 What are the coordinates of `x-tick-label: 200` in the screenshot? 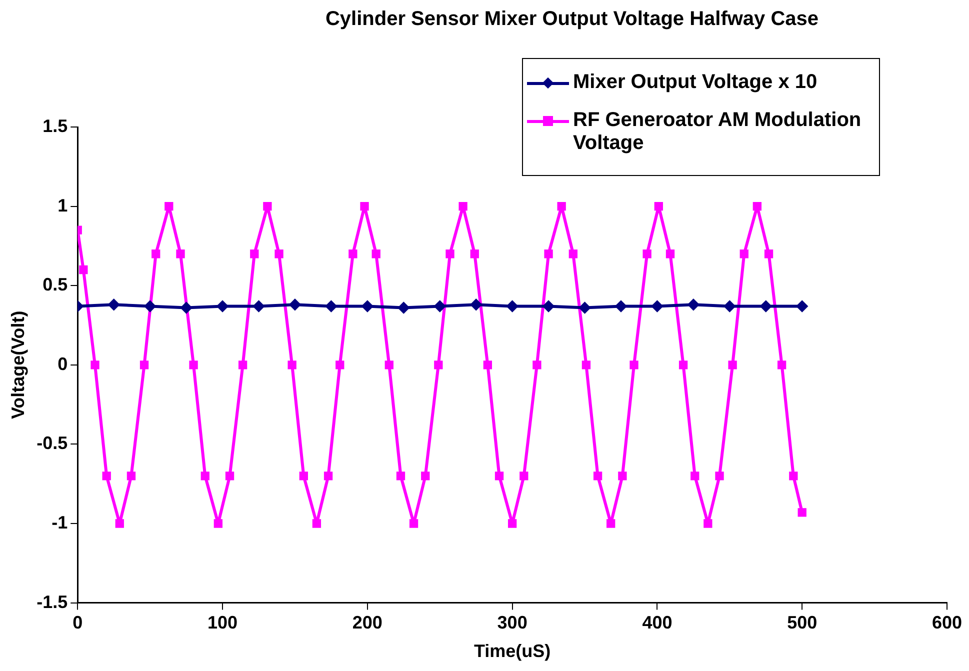 It's located at (367, 622).